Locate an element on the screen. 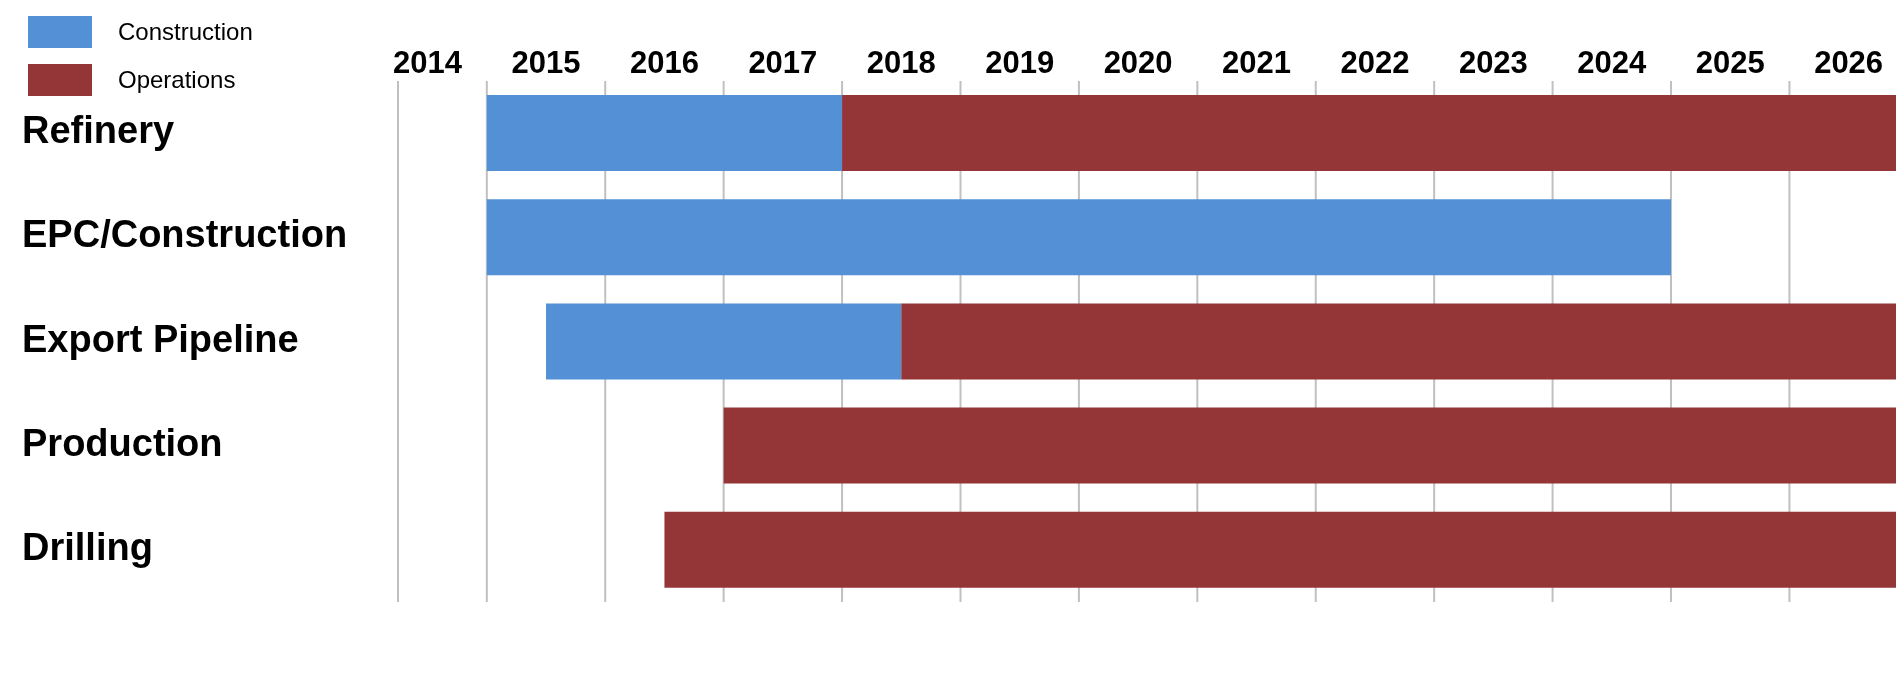  x-tick-label: 2024 is located at coordinates (1612, 62).